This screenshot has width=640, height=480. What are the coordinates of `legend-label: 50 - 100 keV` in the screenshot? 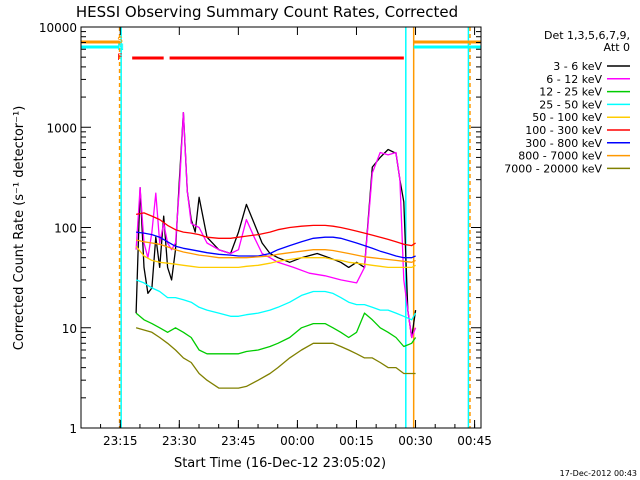 It's located at (567, 117).